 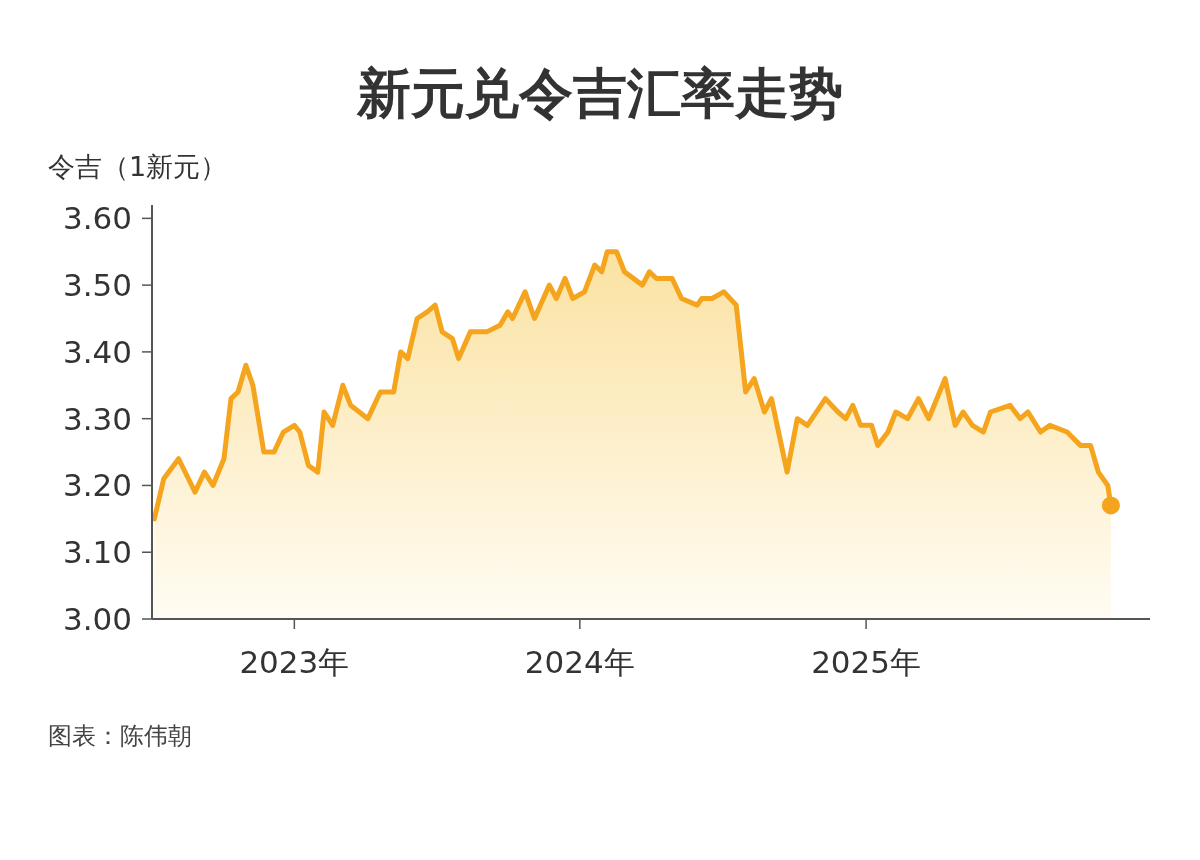 What do you see at coordinates (599, 93) in the screenshot?
I see `chart-title: 新元兑令吉汇率走势` at bounding box center [599, 93].